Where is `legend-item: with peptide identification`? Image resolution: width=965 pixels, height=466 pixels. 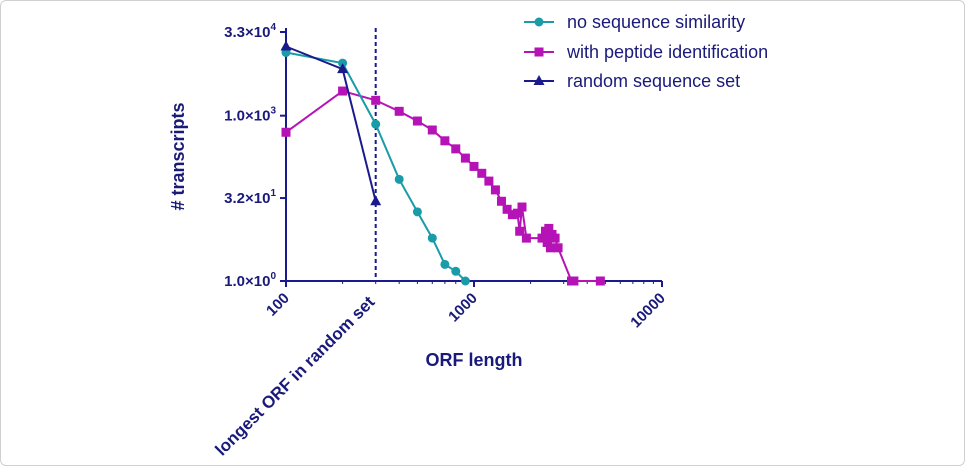
legend-item: with peptide identification is located at coordinates (646, 52).